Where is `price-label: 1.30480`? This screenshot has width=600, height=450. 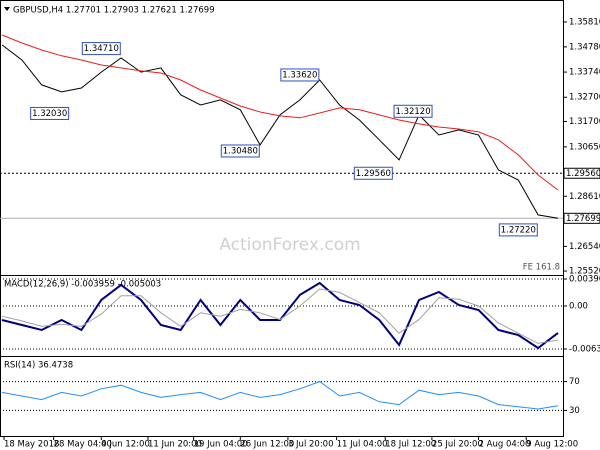 price-label: 1.30480 is located at coordinates (240, 151).